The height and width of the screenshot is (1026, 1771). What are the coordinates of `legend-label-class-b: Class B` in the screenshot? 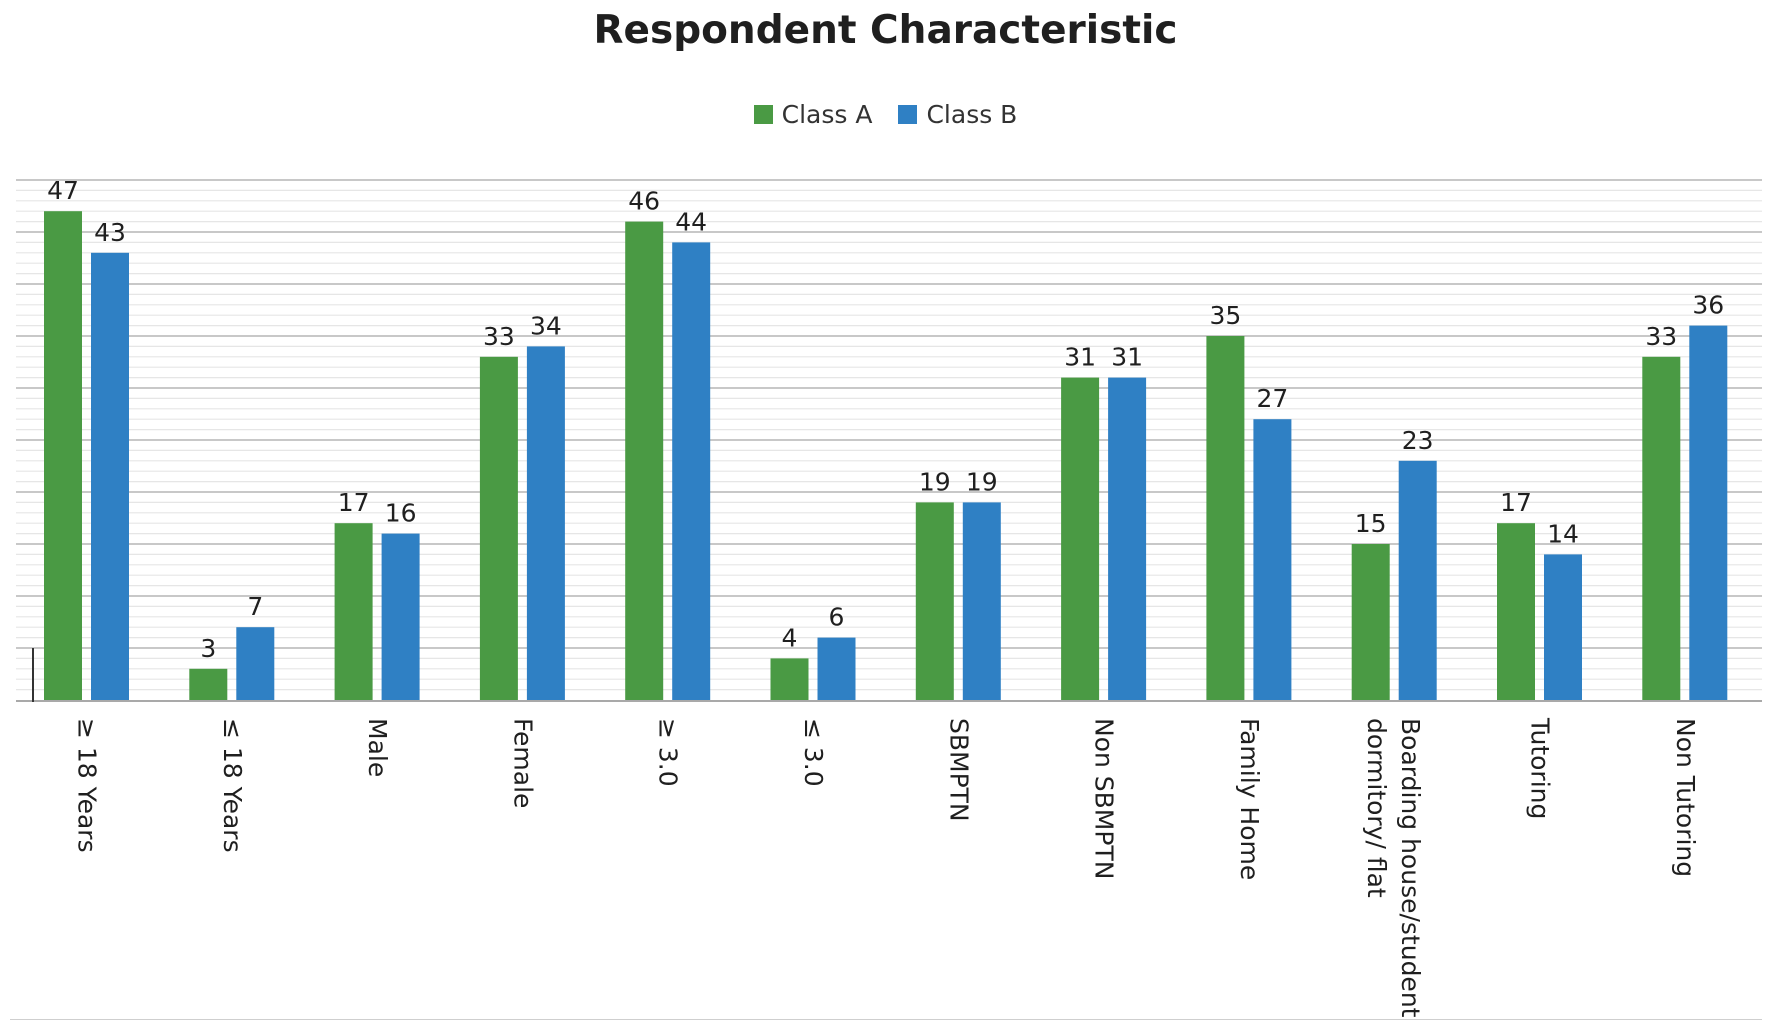 It's located at (972, 114).